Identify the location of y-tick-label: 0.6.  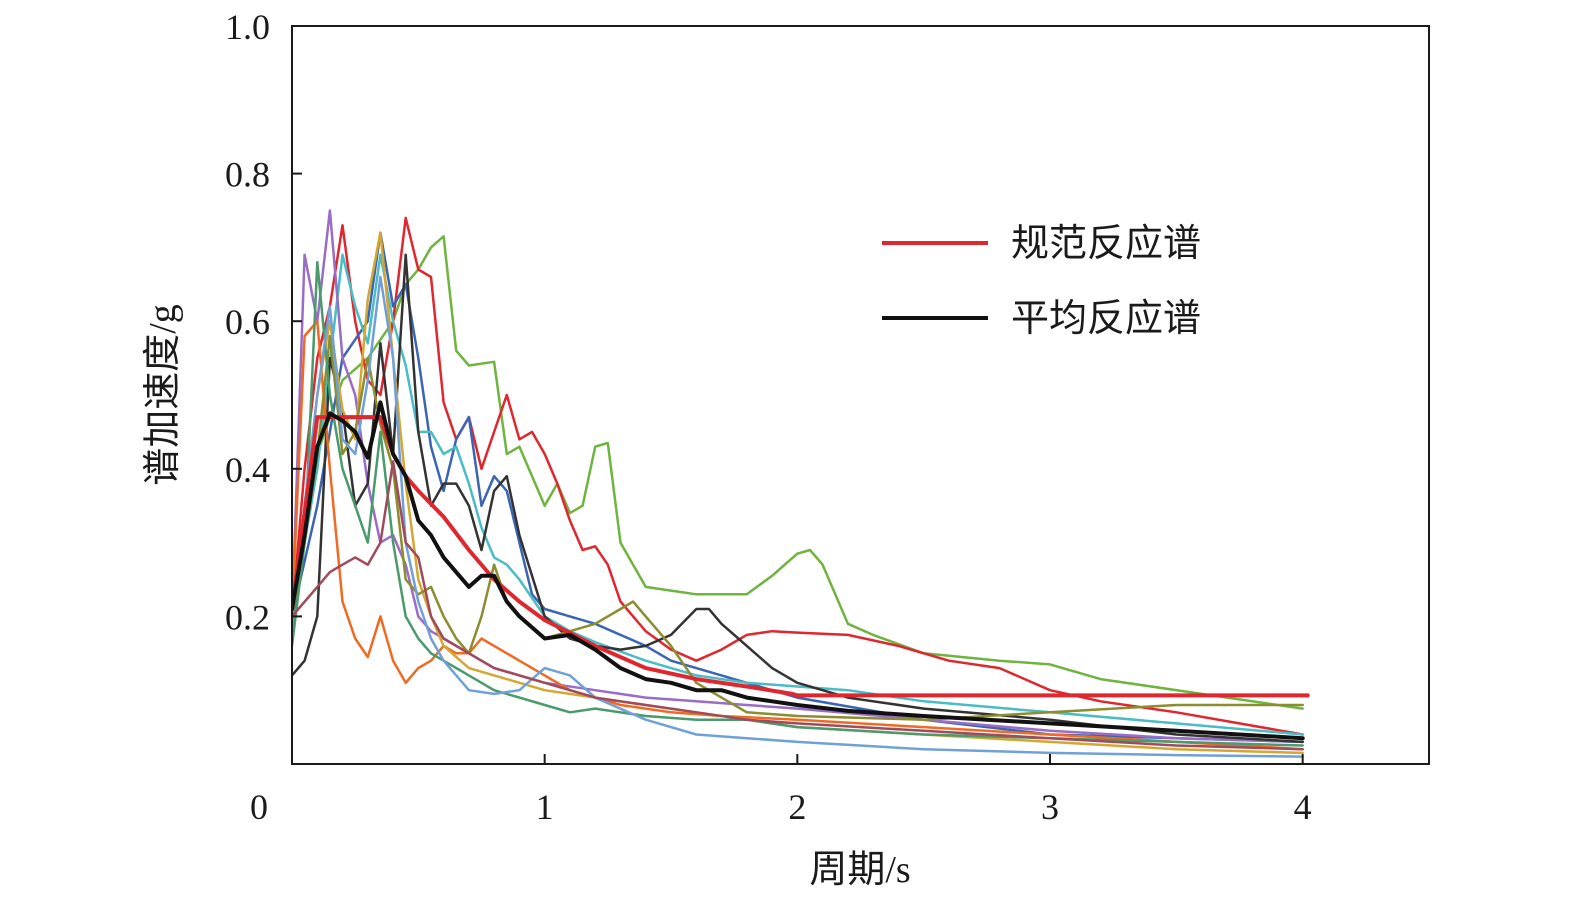
(247, 322).